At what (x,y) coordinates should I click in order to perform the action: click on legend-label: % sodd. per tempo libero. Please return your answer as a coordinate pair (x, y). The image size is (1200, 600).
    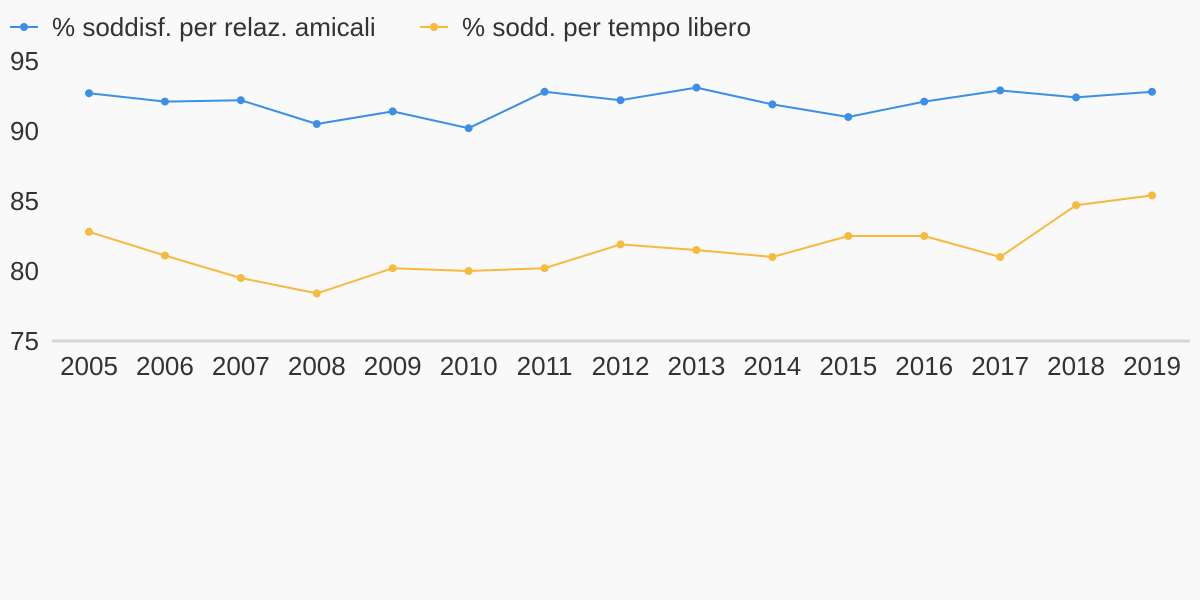
    Looking at the image, I should click on (606, 27).